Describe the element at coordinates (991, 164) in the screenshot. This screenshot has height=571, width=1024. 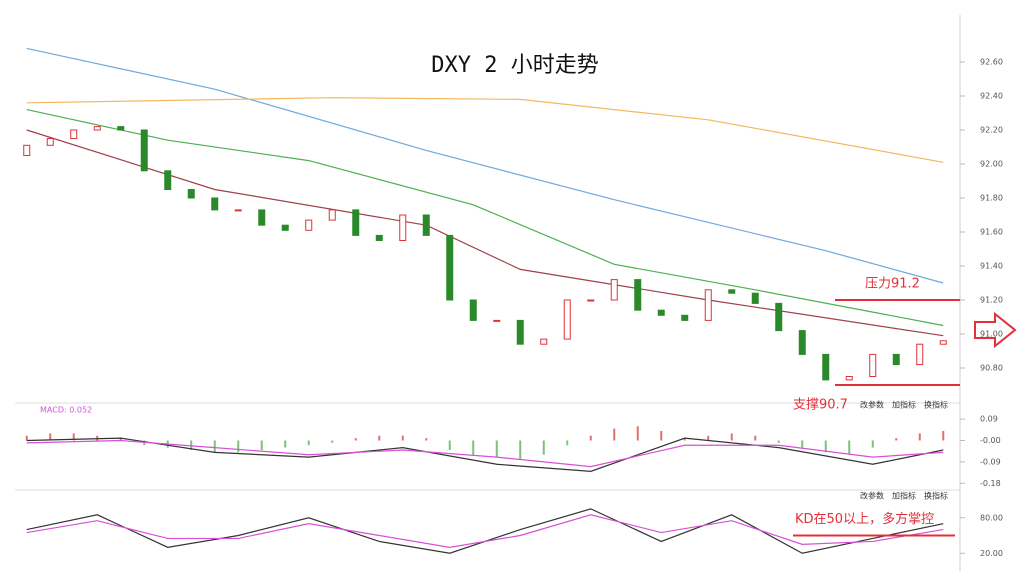
I see `y-tick-label: 92.00` at that location.